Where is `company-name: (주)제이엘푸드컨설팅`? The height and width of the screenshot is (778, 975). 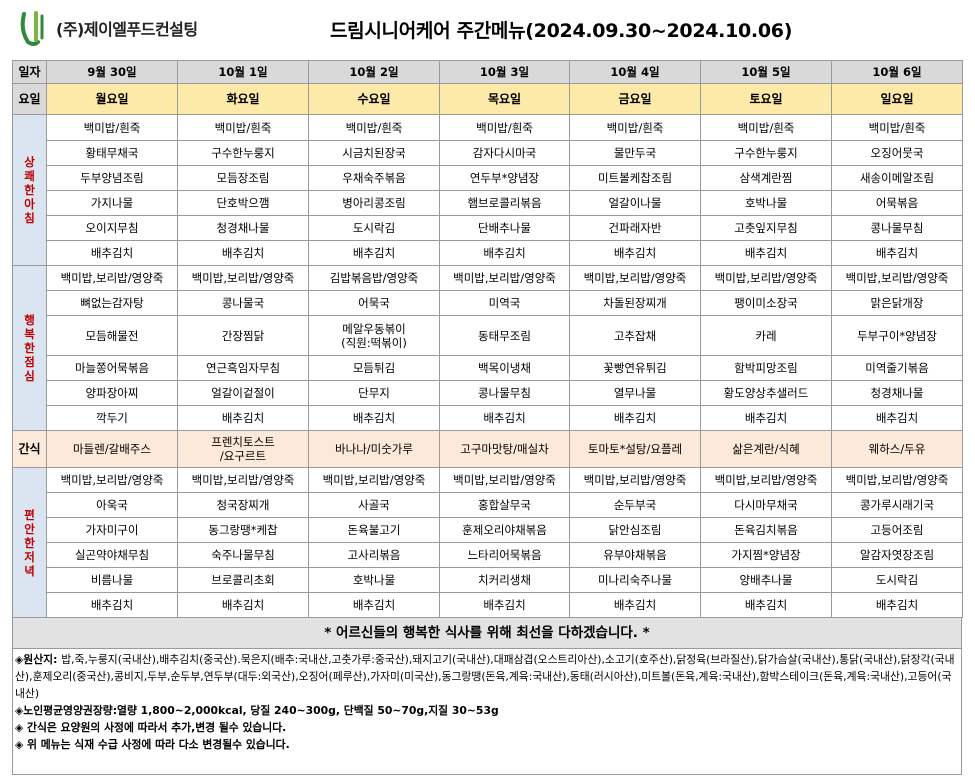
company-name: (주)제이엘푸드컨설팅 is located at coordinates (127, 29).